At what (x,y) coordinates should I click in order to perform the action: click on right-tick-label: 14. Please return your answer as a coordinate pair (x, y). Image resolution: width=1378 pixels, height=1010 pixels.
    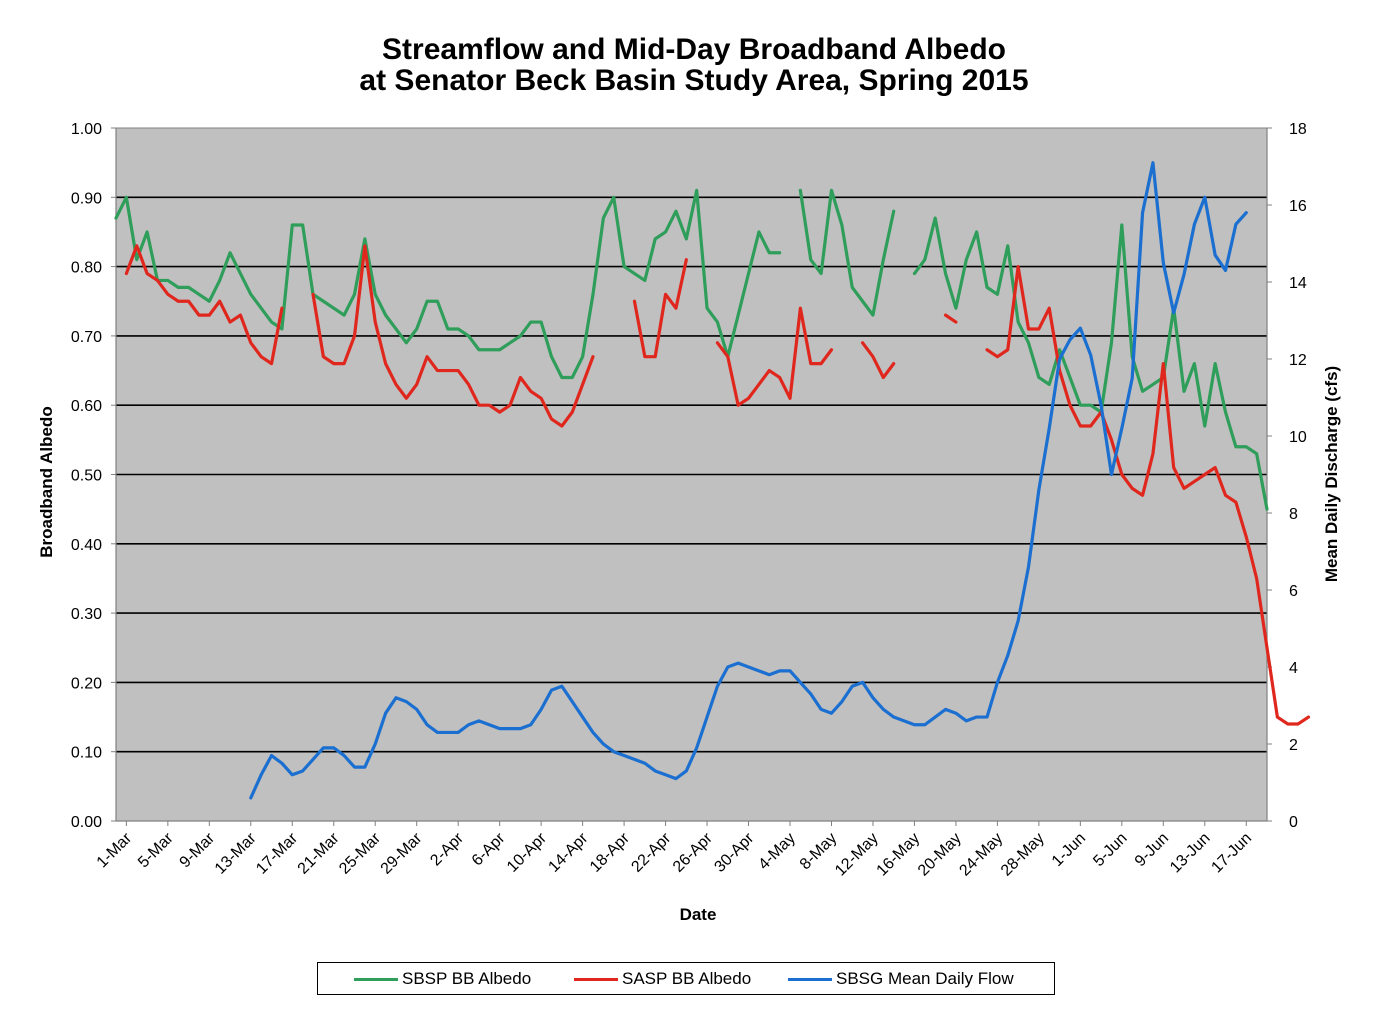
    Looking at the image, I should click on (1298, 283).